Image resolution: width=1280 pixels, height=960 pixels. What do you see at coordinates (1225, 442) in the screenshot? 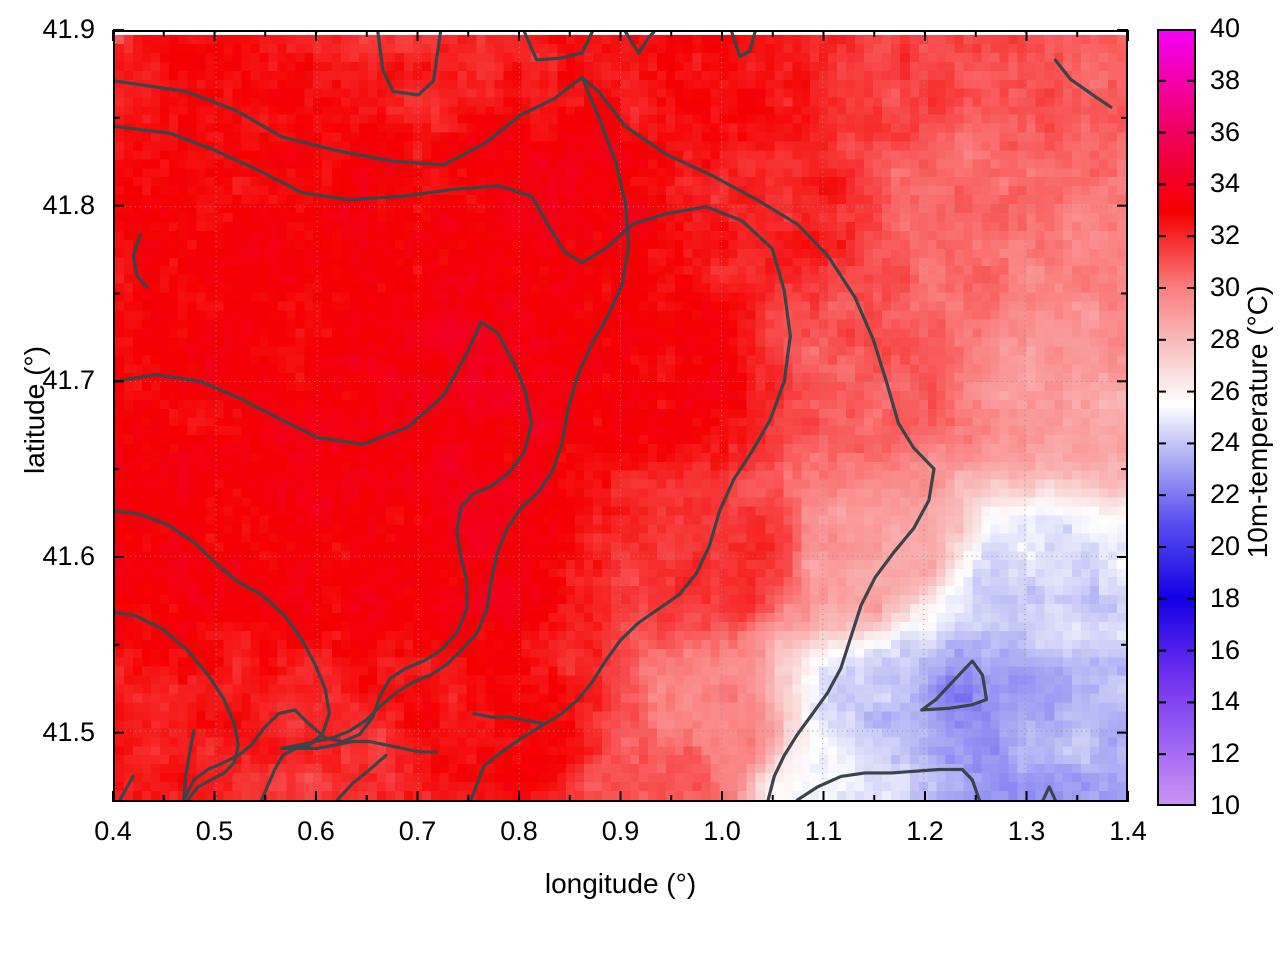
I see `colorbar-tick-label: 24` at bounding box center [1225, 442].